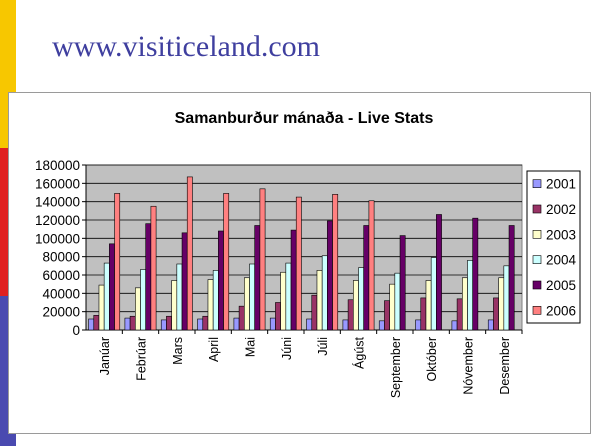 The width and height of the screenshot is (595, 446). Describe the element at coordinates (537, 209) in the screenshot. I see `legend-swatch-2002` at that location.